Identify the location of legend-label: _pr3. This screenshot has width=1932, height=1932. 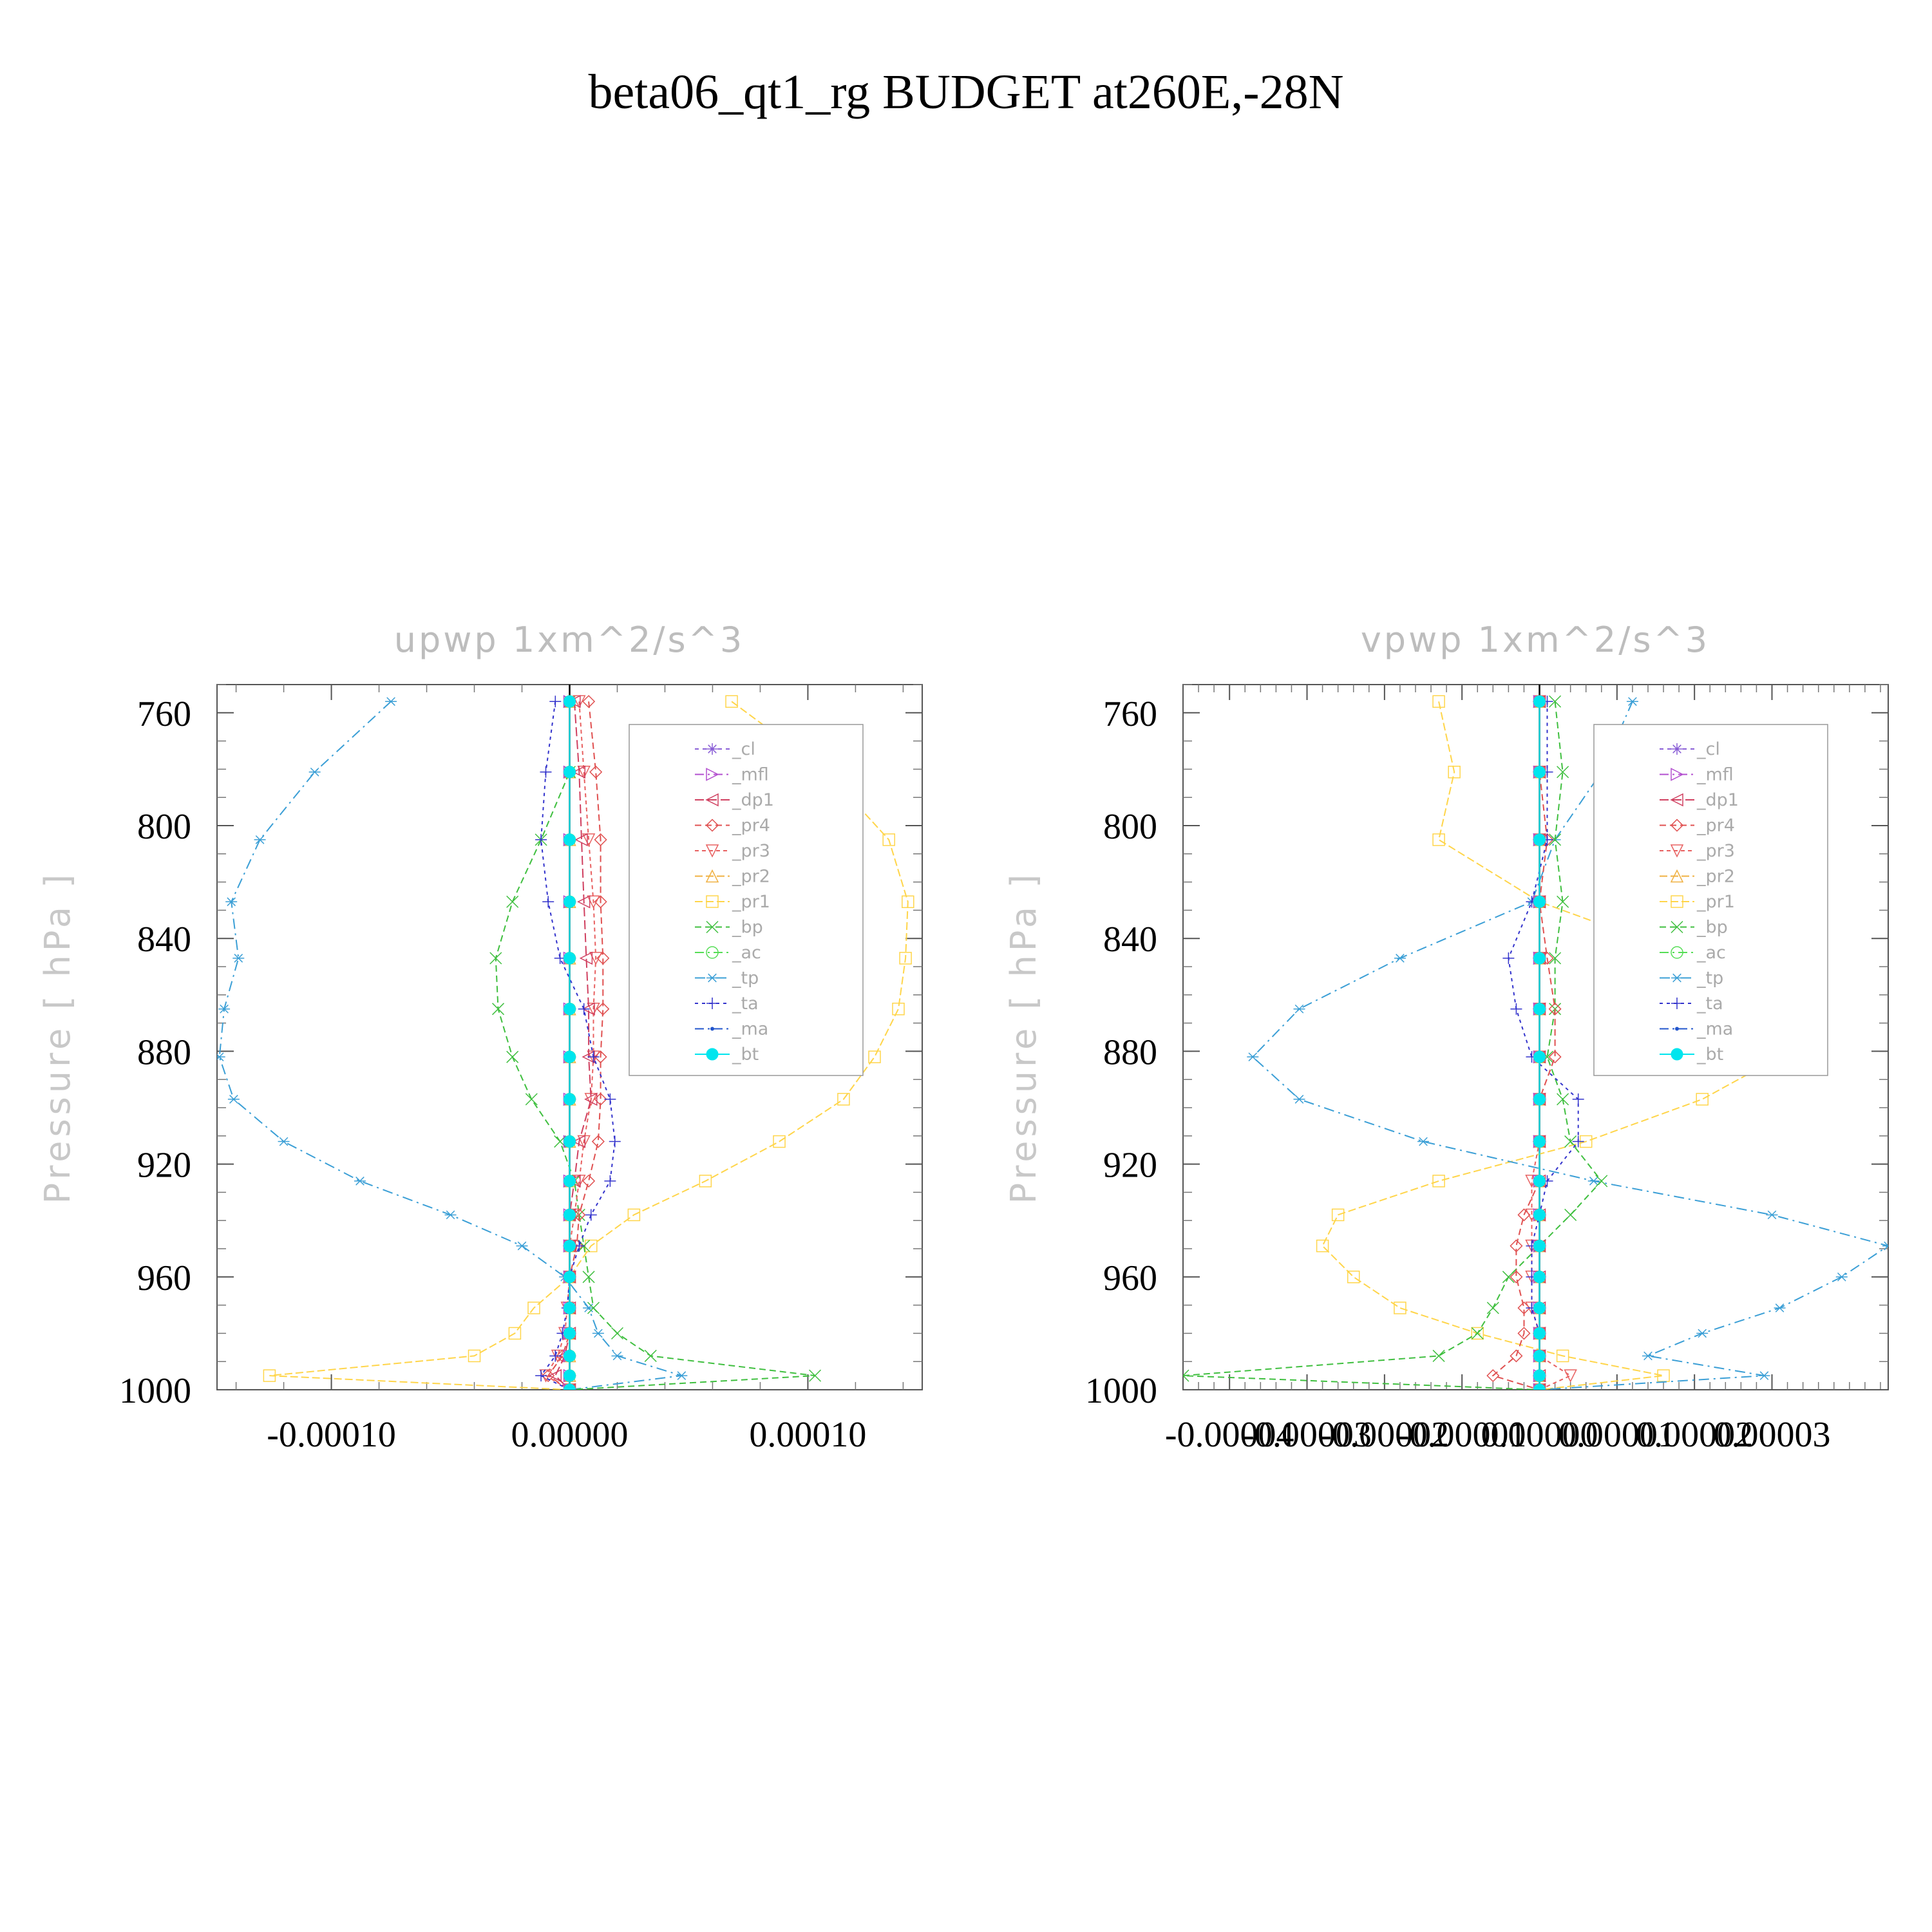
(751, 851).